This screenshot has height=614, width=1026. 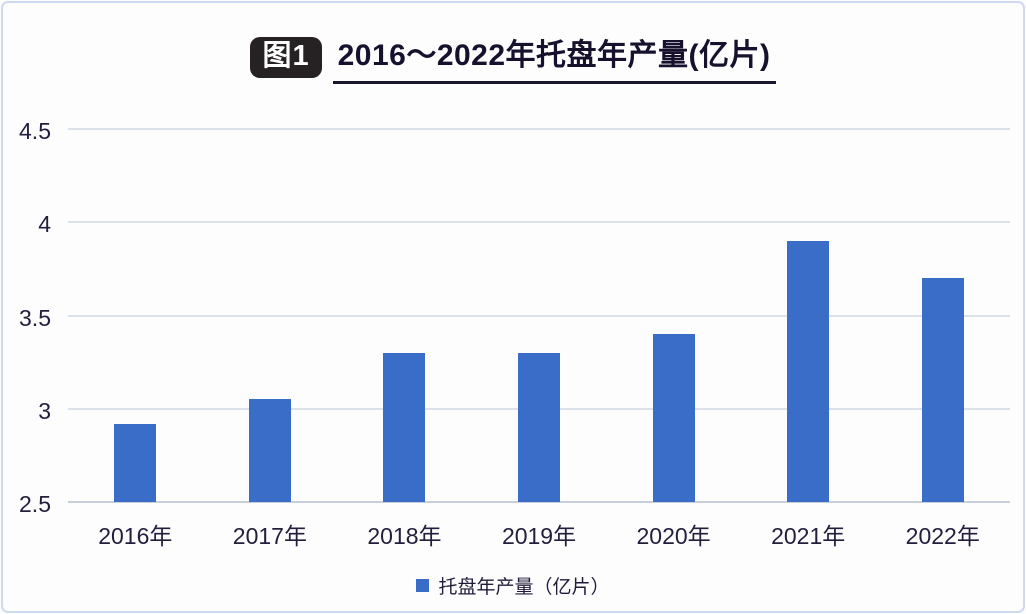 I want to click on legend-swatch, so click(x=423, y=585).